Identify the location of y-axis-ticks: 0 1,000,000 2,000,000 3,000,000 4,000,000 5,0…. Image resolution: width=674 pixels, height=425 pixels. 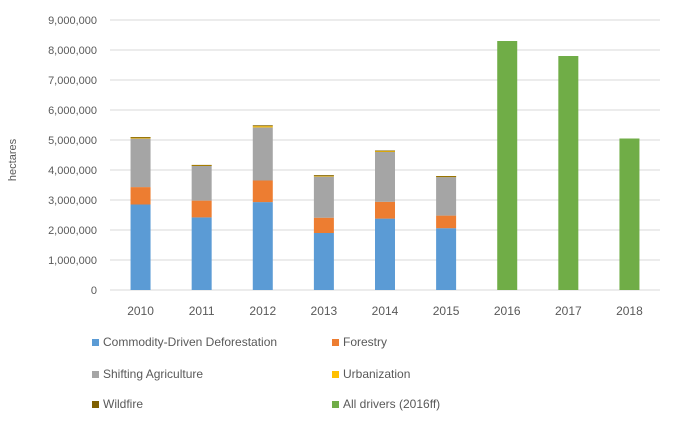
(72, 156).